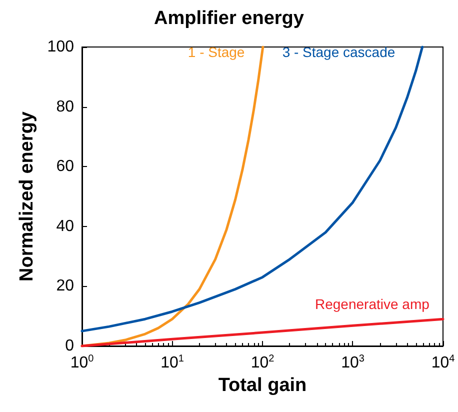 The width and height of the screenshot is (458, 412). I want to click on y-tick-label: 100, so click(60, 47).